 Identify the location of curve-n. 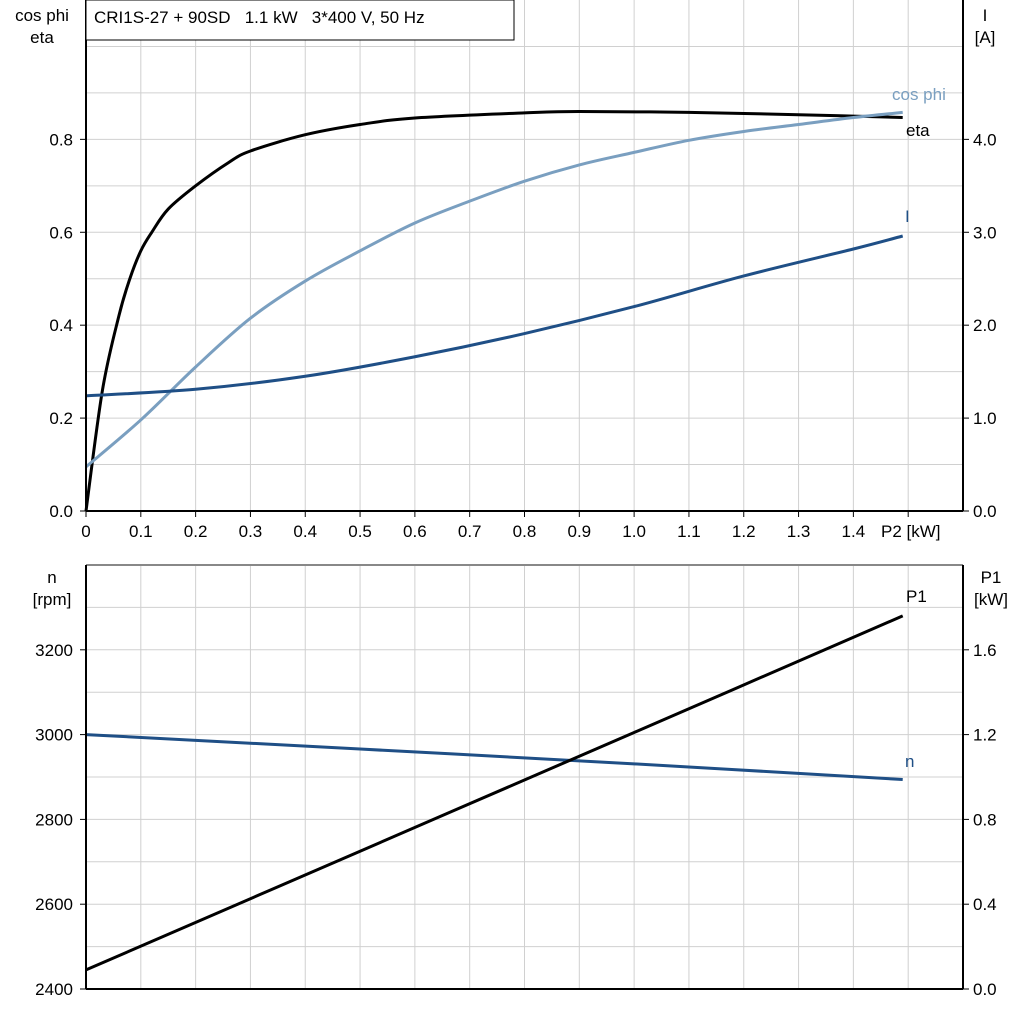
(494, 757).